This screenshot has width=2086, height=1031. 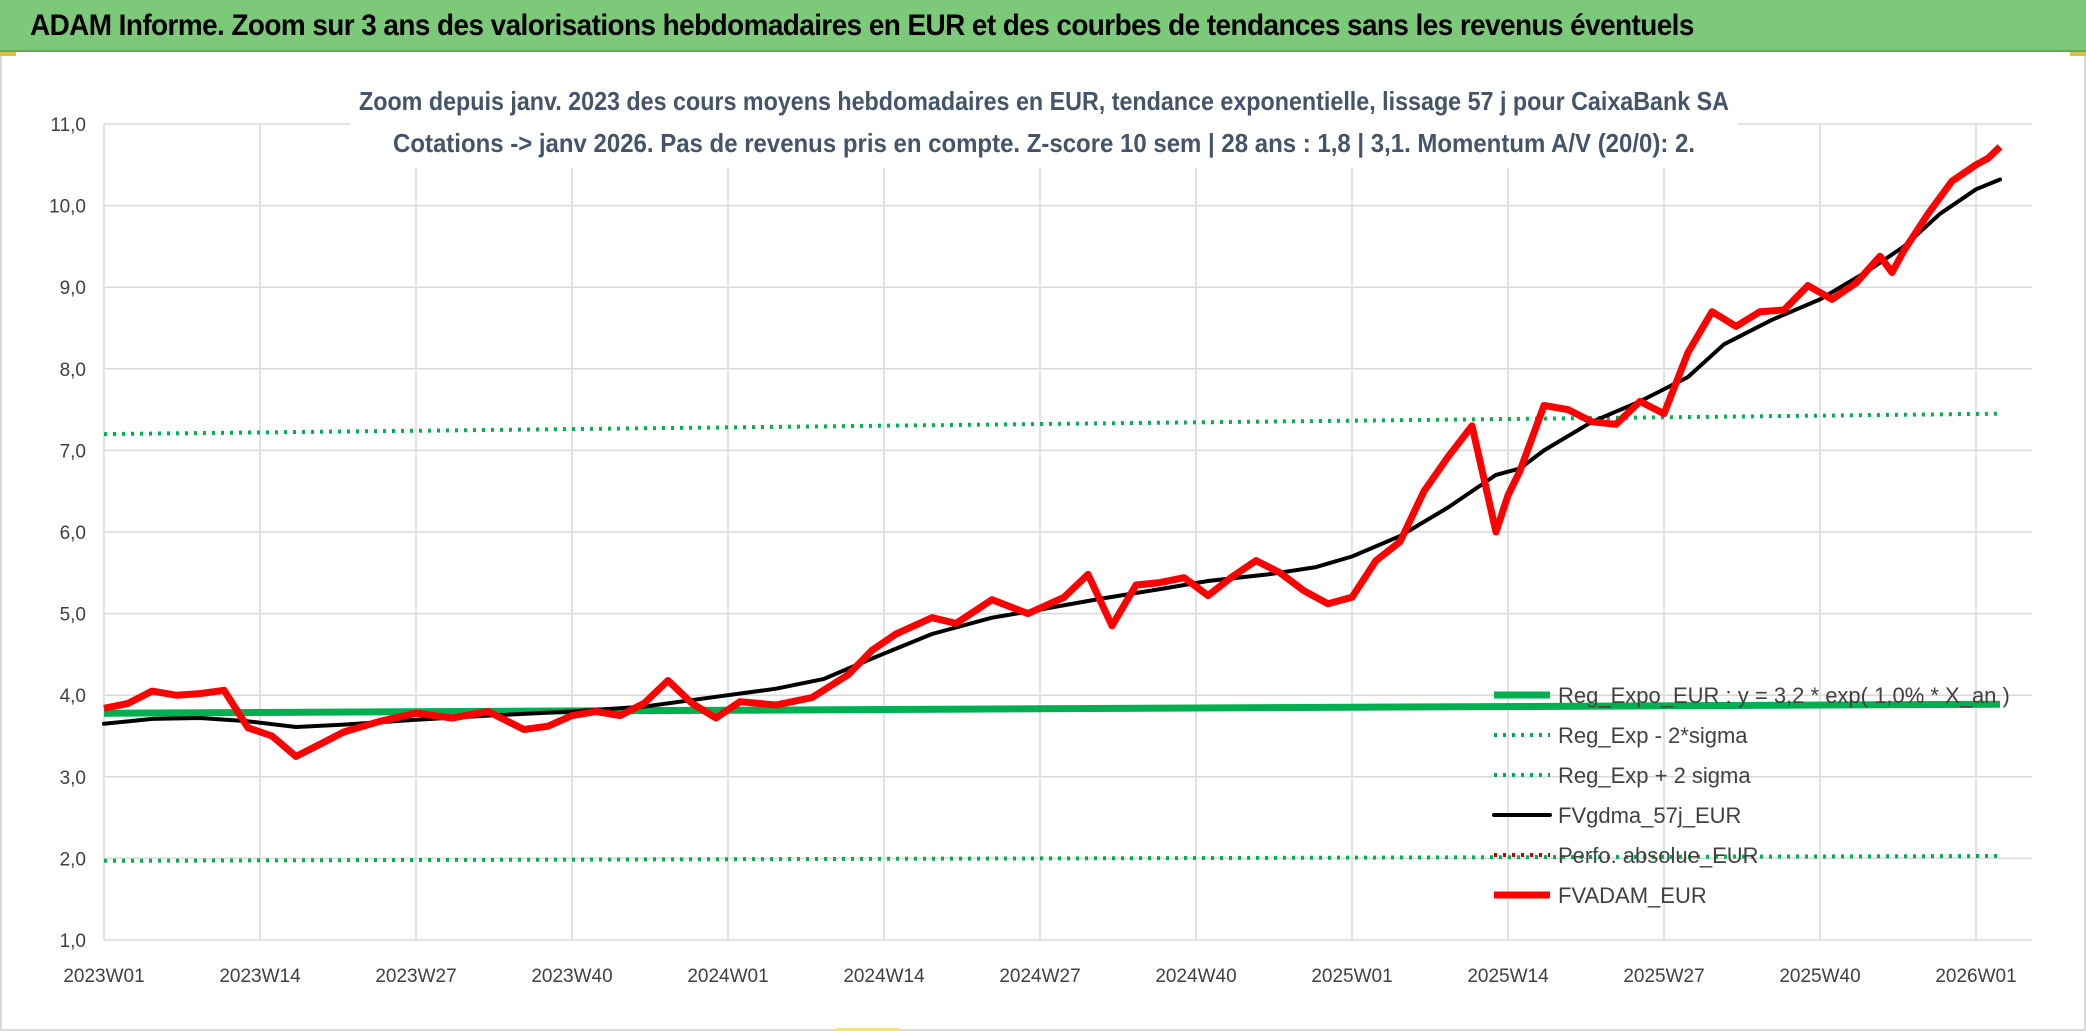 I want to click on legend-label: Reg_Exp + 2 sigma, so click(x=1654, y=775).